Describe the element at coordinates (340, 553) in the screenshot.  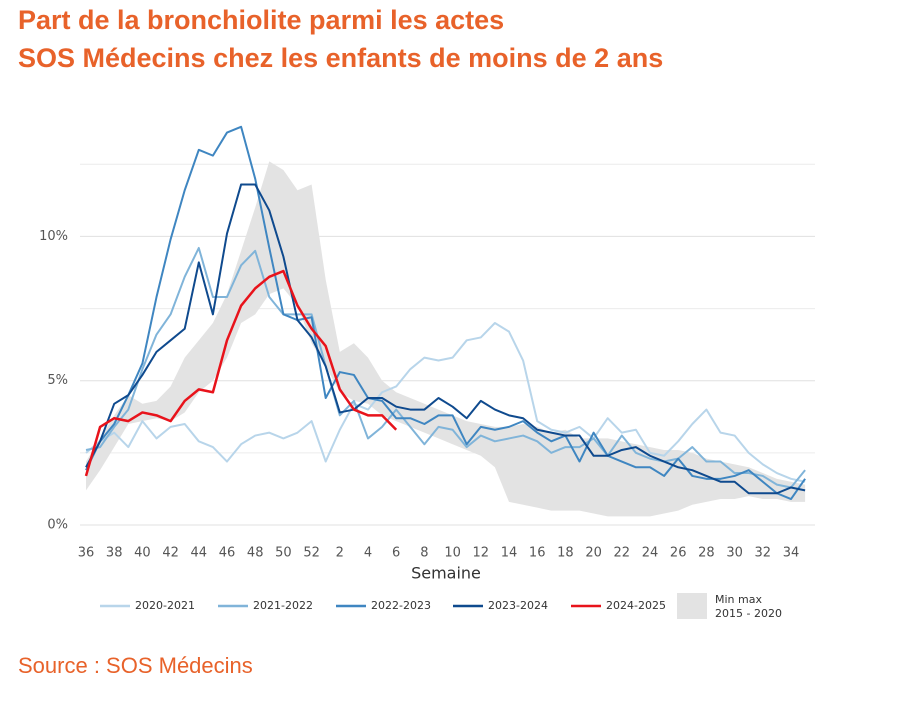
I see `x-tick-label: 2` at that location.